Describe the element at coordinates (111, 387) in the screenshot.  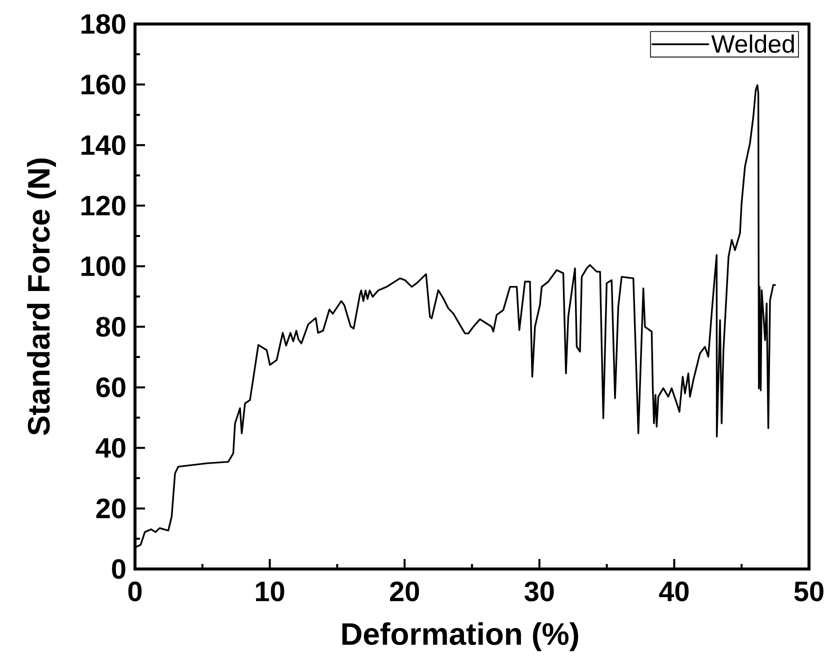
I see `y-tick-label: 60` at that location.